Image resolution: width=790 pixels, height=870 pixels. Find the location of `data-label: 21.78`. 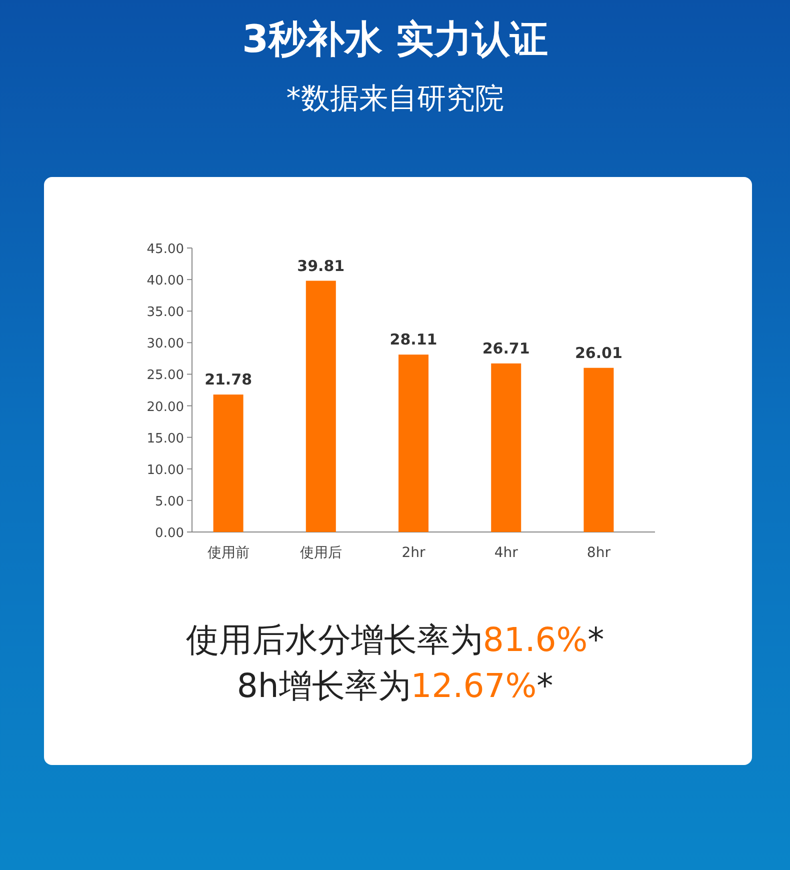

data-label: 21.78 is located at coordinates (228, 379).